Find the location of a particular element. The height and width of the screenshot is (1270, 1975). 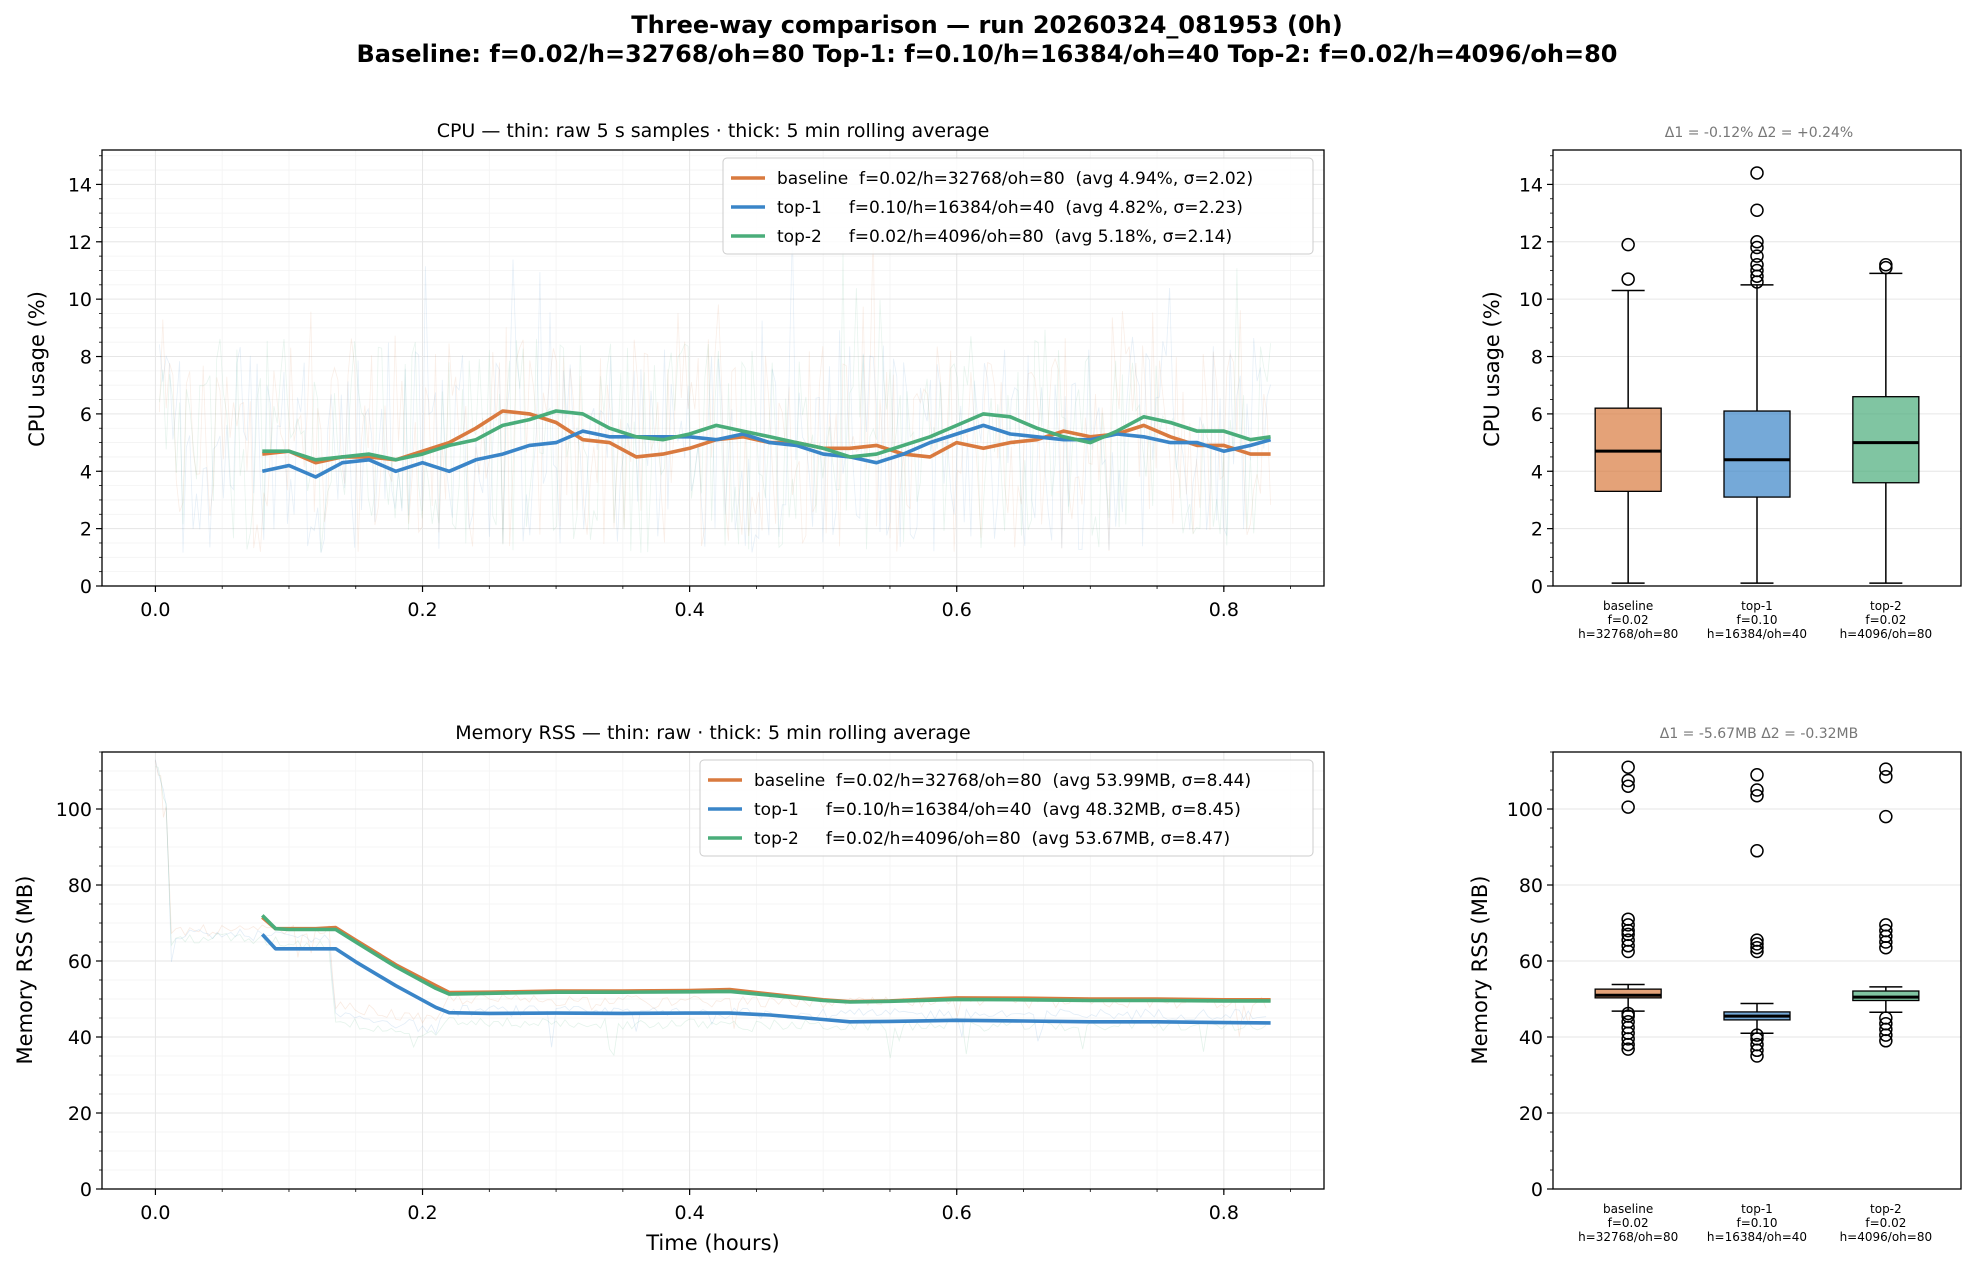

plot-frame is located at coordinates (1757, 368).